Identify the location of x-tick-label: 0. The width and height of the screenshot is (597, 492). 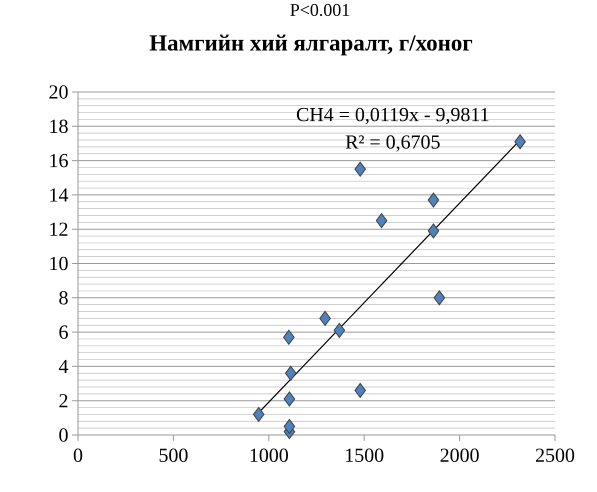
(78, 455).